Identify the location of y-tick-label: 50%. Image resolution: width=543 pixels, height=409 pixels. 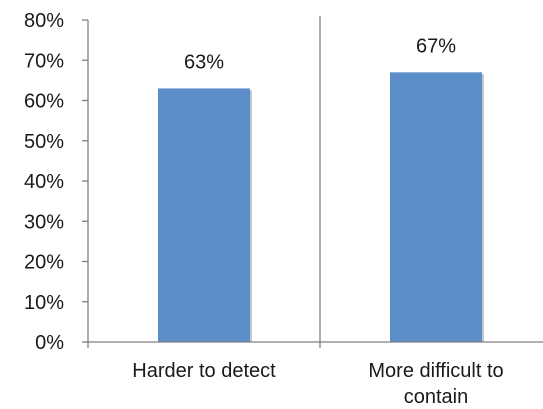
(44, 142).